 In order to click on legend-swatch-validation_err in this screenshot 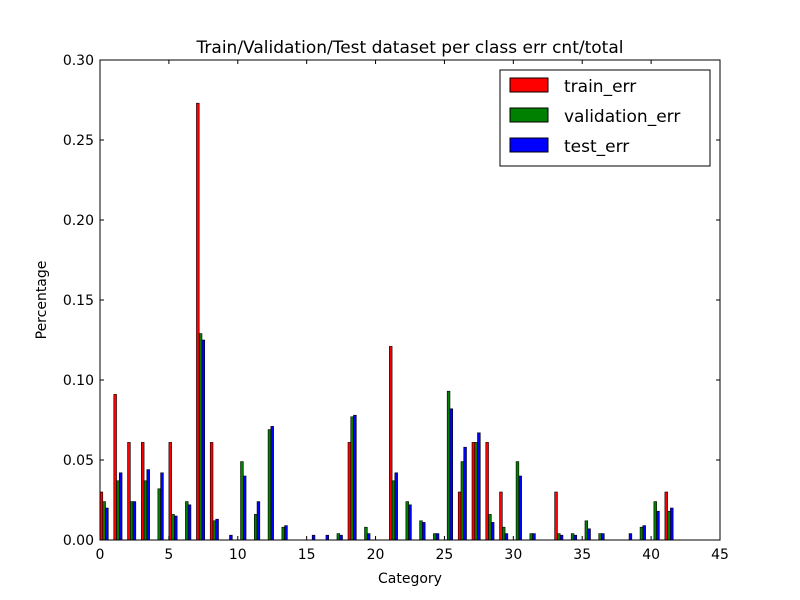, I will do `click(529, 115)`.